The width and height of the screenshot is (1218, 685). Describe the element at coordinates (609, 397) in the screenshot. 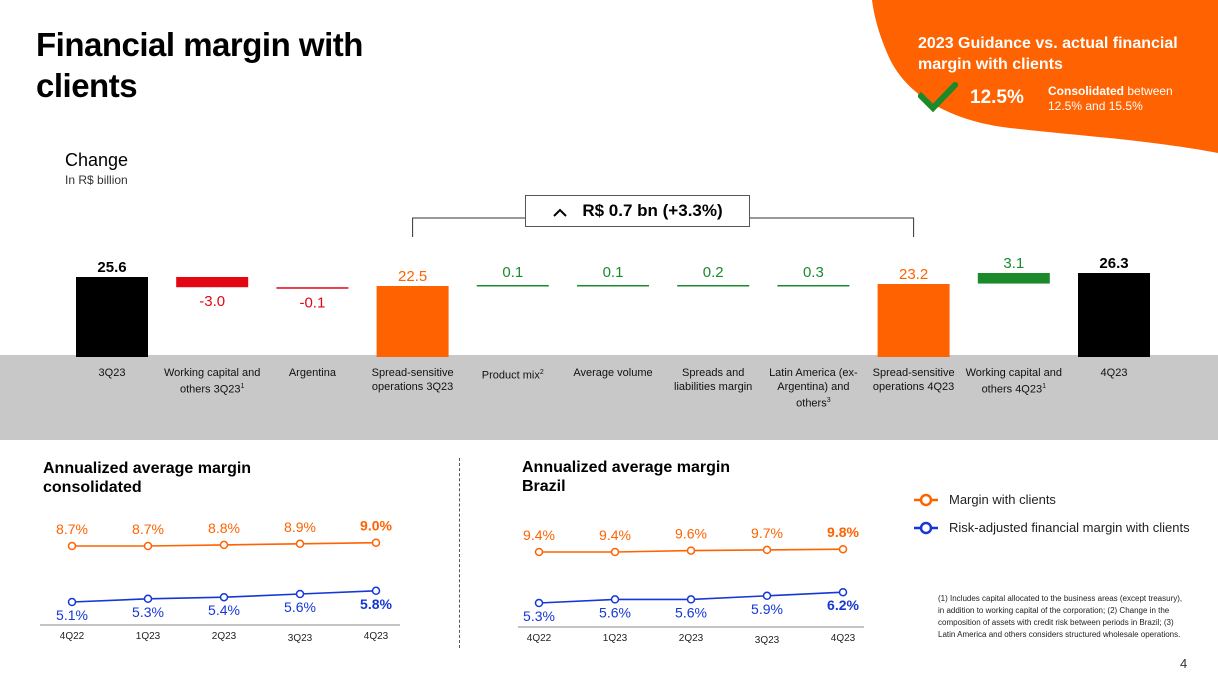

I see `category-band` at that location.